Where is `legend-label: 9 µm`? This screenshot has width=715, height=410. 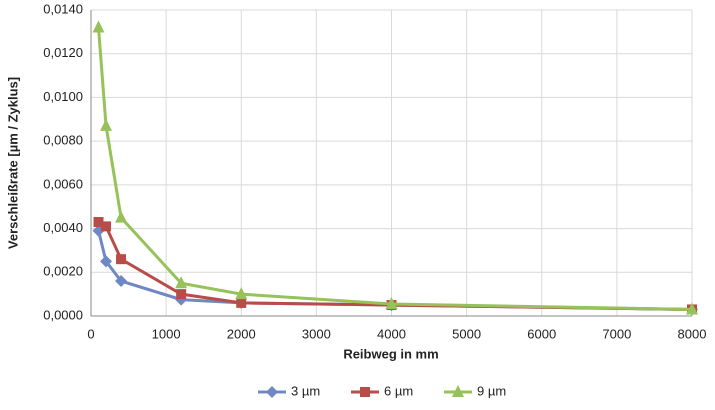 legend-label: 9 µm is located at coordinates (491, 390).